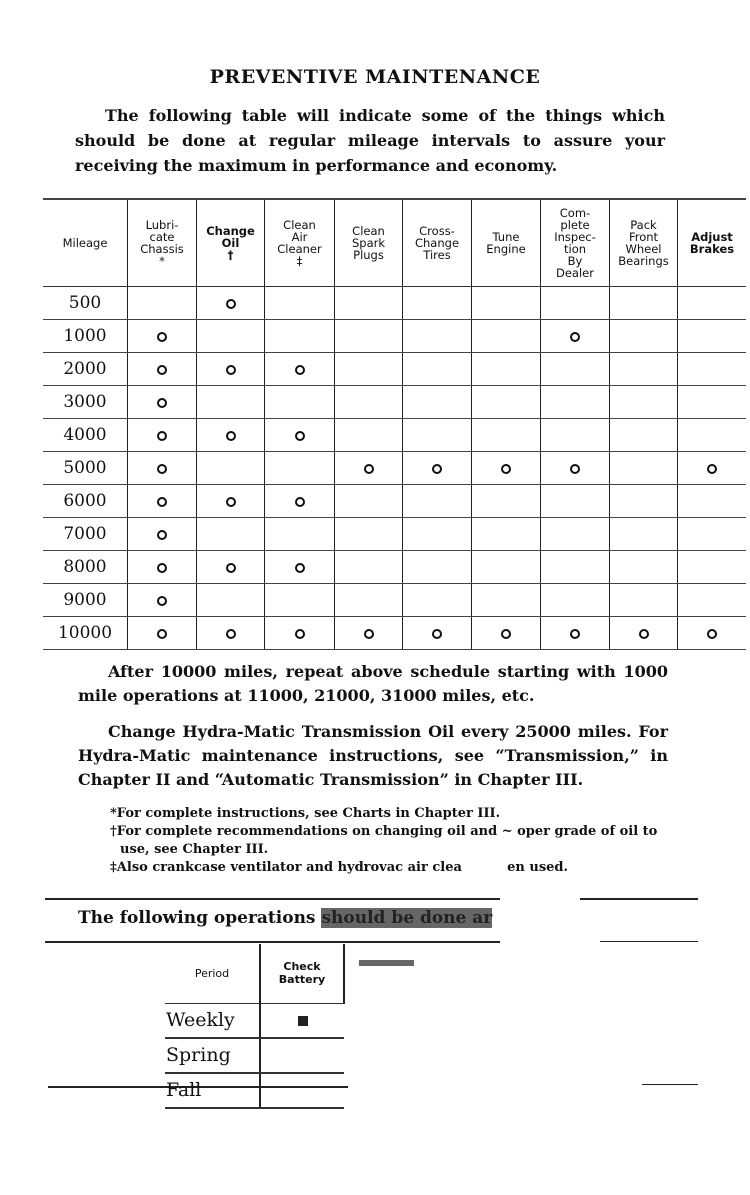 The width and height of the screenshot is (750, 1195). I want to click on table-row: 500, so click(394, 303).